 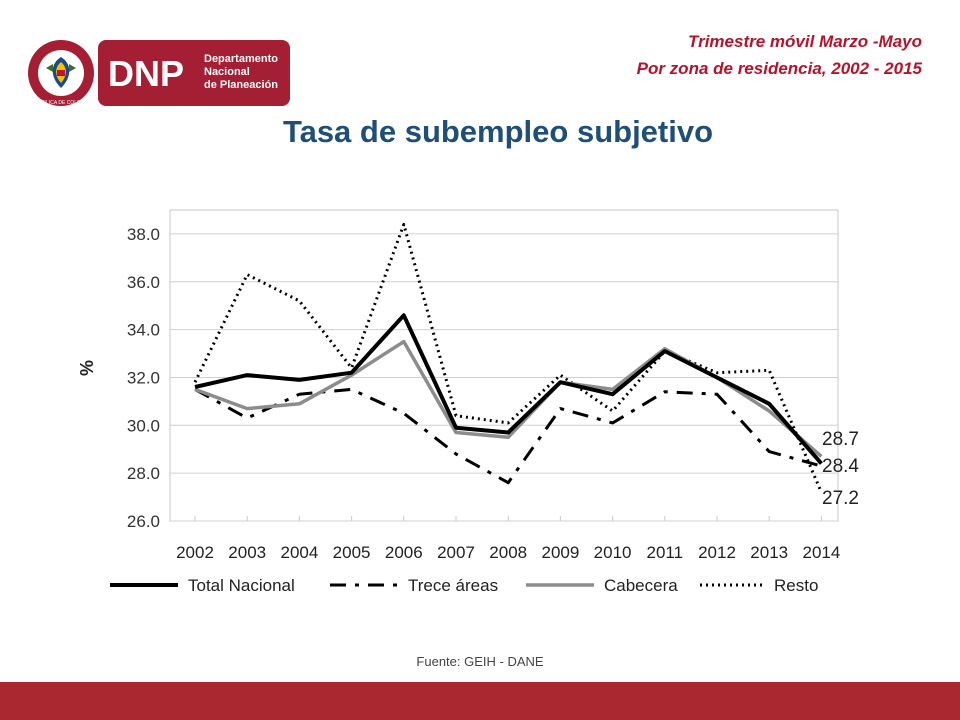 What do you see at coordinates (352, 552) in the screenshot?
I see `x-tick-label: 2005` at bounding box center [352, 552].